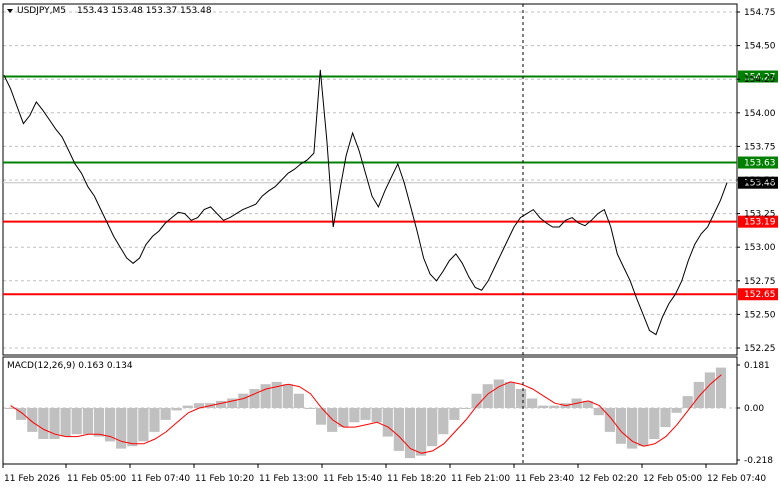 Image resolution: width=781 pixels, height=489 pixels. Describe the element at coordinates (224, 479) in the screenshot. I see `x-tick-label: 11 Feb 10:20` at that location.